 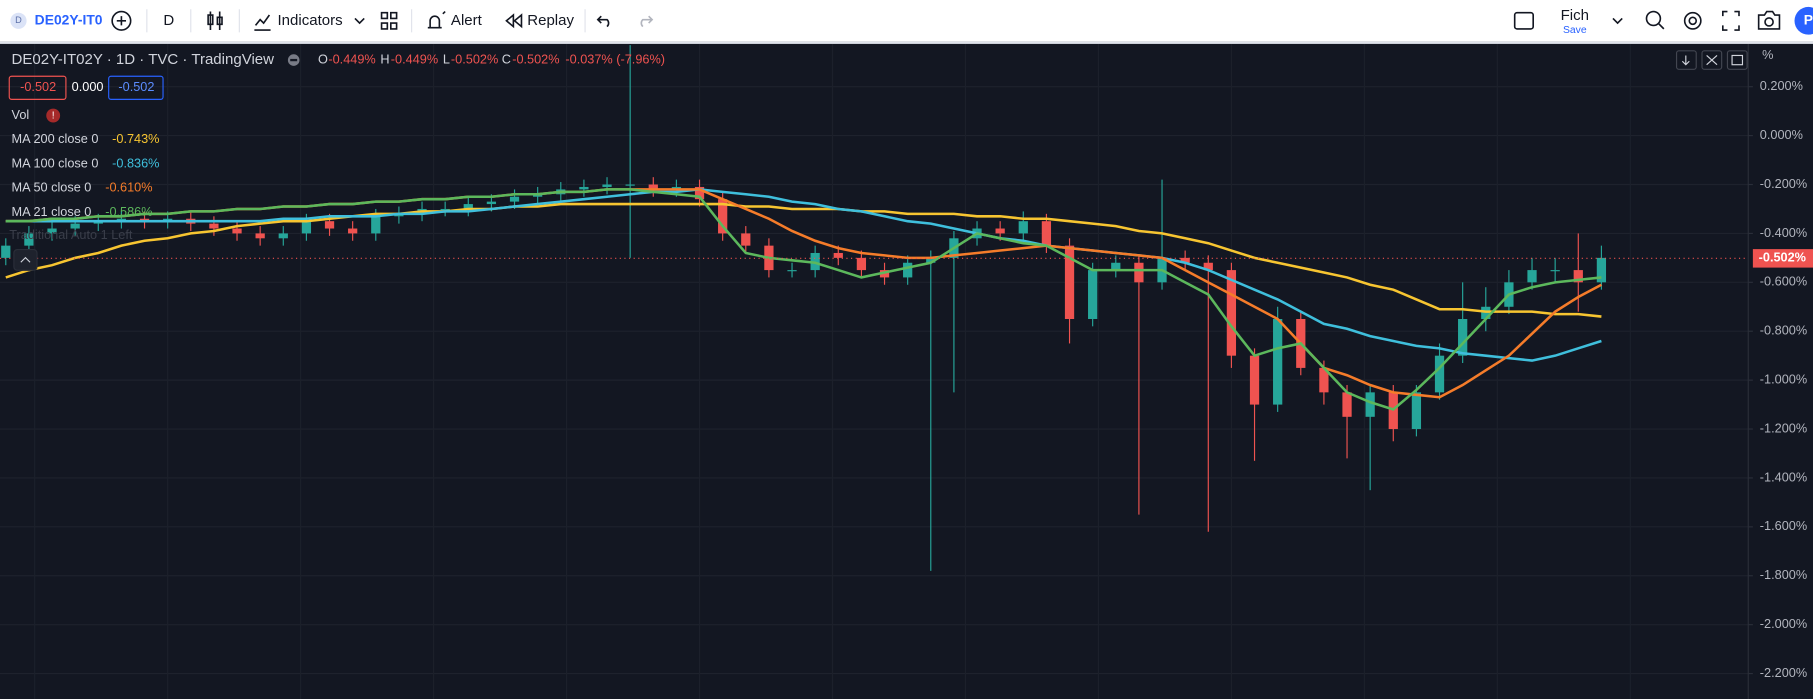 I want to click on avatar, so click(x=1803, y=20).